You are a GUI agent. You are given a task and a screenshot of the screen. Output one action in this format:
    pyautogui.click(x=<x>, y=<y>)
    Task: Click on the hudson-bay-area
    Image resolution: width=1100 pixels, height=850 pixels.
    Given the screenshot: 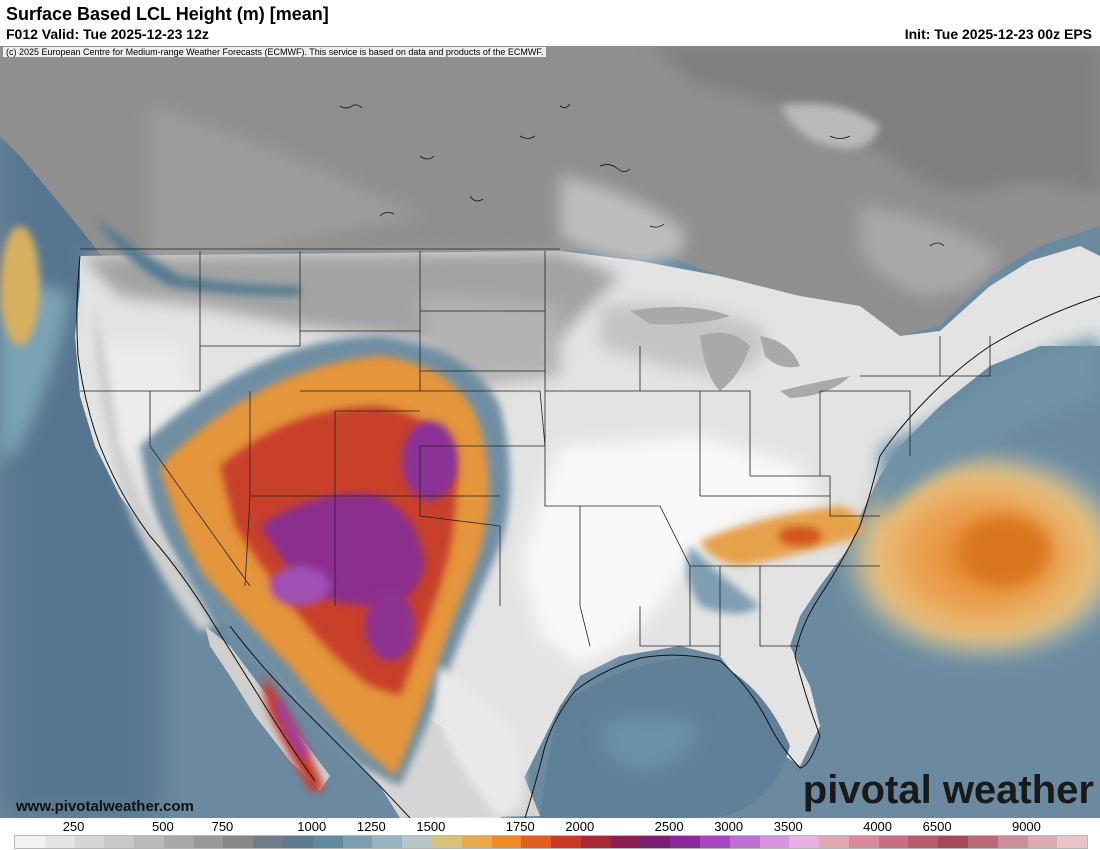 What is the action you would take?
    pyautogui.click(x=830, y=126)
    